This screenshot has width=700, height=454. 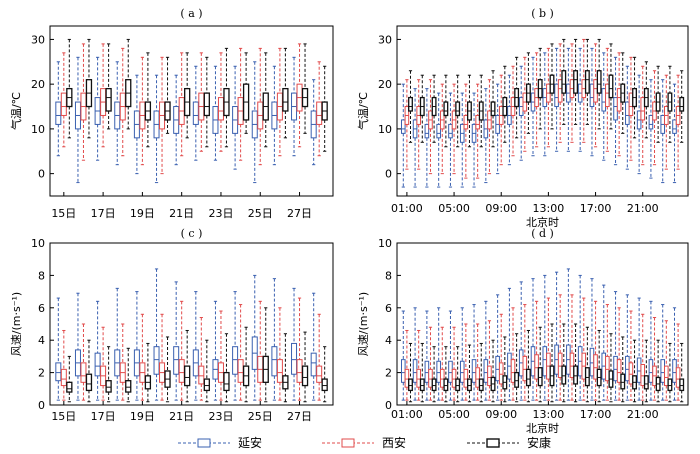 I want to click on x-tick-label-b-1: 05:00, so click(x=454, y=208).